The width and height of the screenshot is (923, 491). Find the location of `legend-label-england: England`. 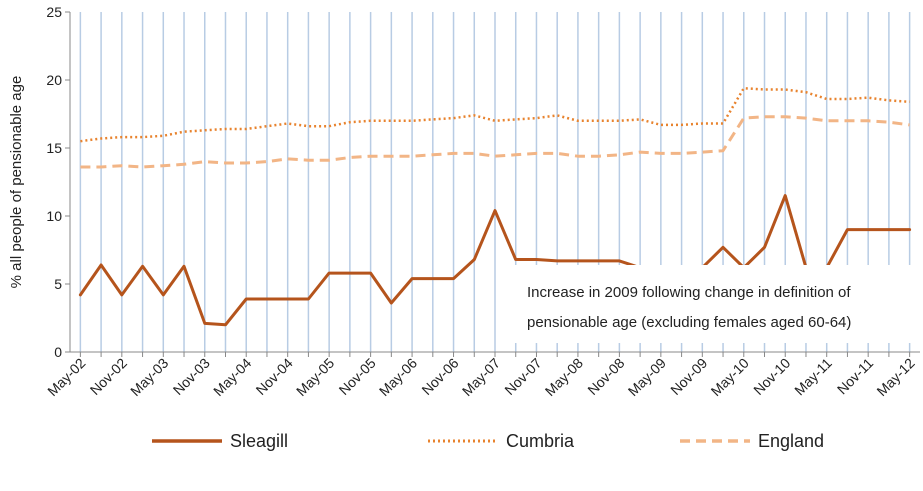

legend-label-england: England is located at coordinates (791, 441).